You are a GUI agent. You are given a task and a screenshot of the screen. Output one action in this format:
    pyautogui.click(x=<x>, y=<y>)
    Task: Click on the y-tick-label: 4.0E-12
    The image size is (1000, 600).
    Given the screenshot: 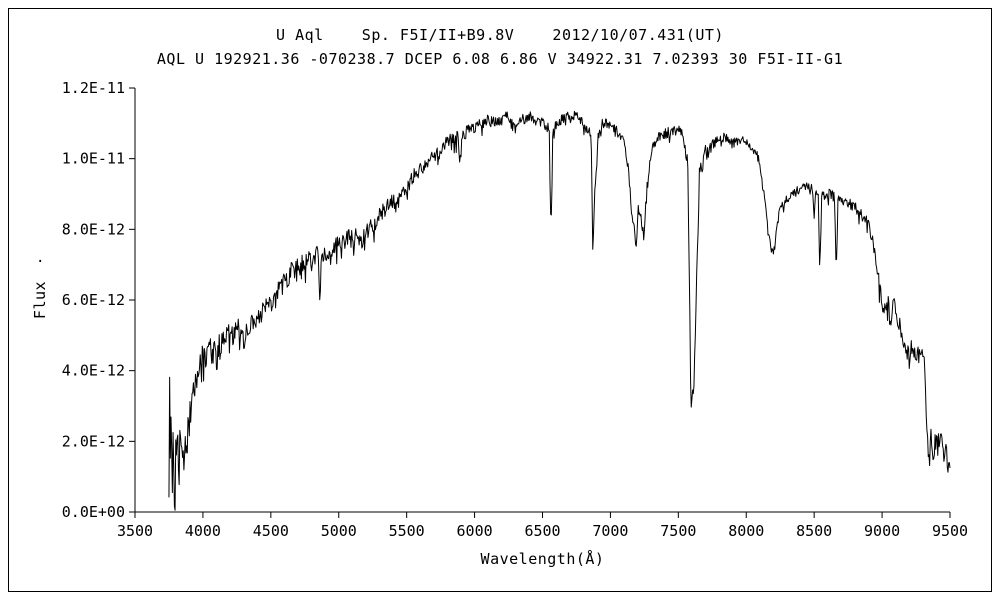 What is the action you would take?
    pyautogui.click(x=93, y=371)
    